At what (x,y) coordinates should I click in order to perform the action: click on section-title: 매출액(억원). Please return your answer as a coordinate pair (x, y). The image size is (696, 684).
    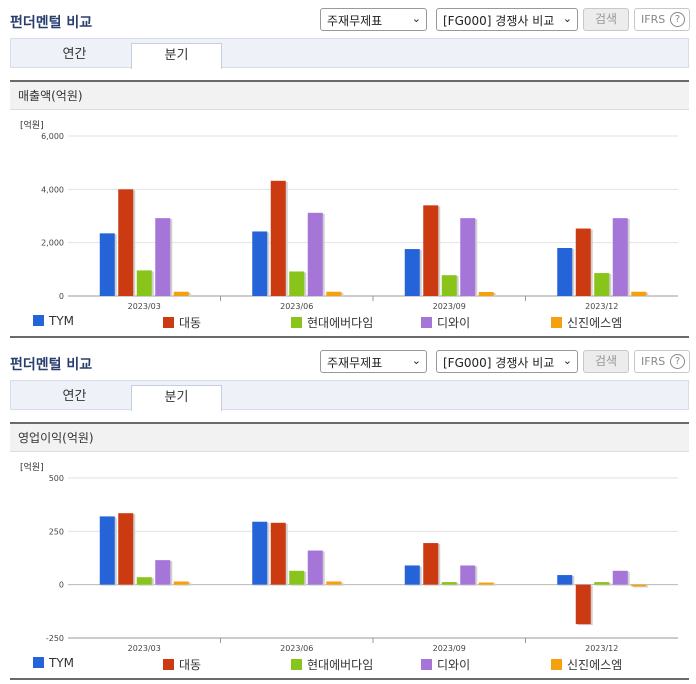
    Looking at the image, I should click on (349, 95).